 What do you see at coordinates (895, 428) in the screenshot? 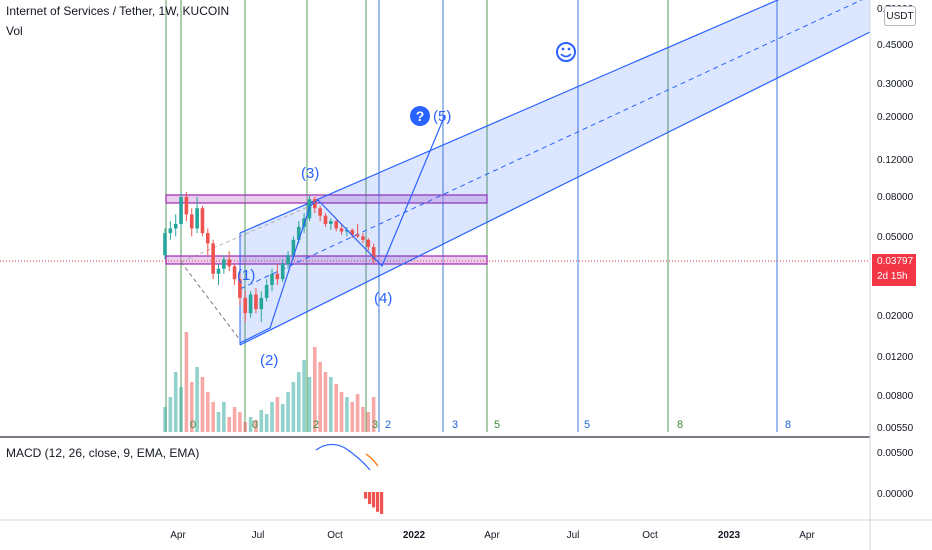
I see `price-tick-label: 0.00550` at bounding box center [895, 428].